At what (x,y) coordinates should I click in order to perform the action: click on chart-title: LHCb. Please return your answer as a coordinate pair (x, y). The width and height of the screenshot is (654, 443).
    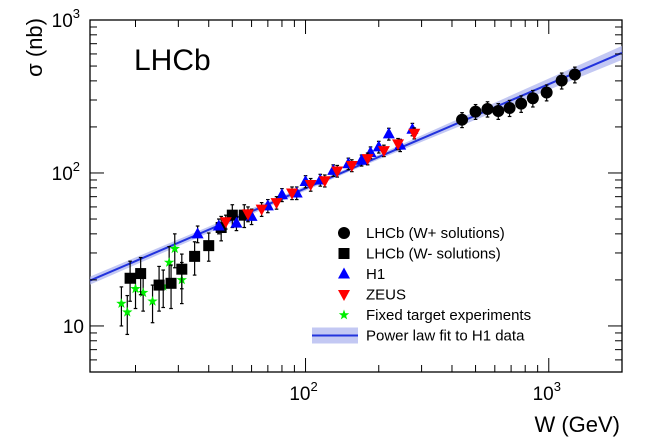
    Looking at the image, I should click on (172, 60).